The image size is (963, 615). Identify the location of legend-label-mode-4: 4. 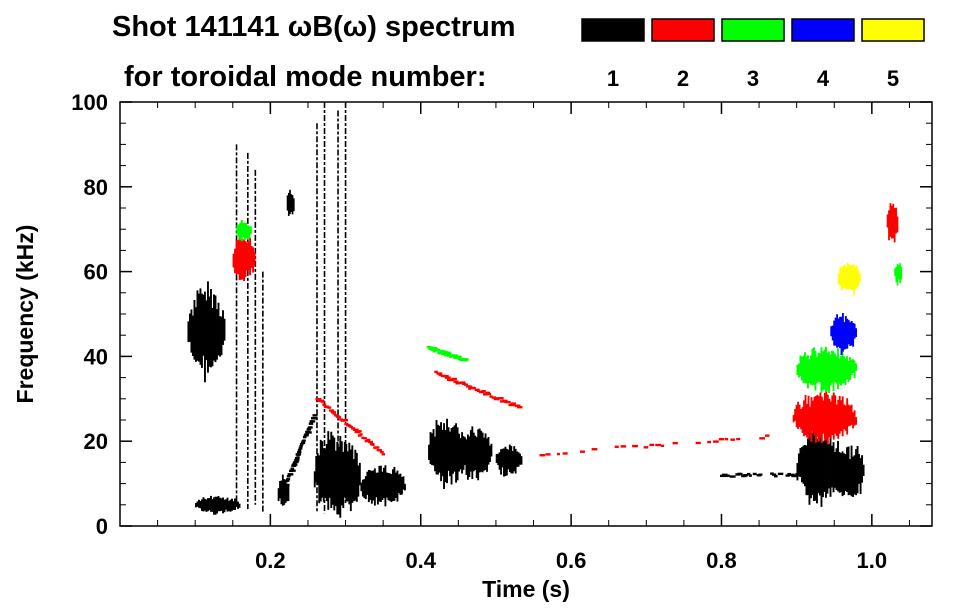
(823, 78).